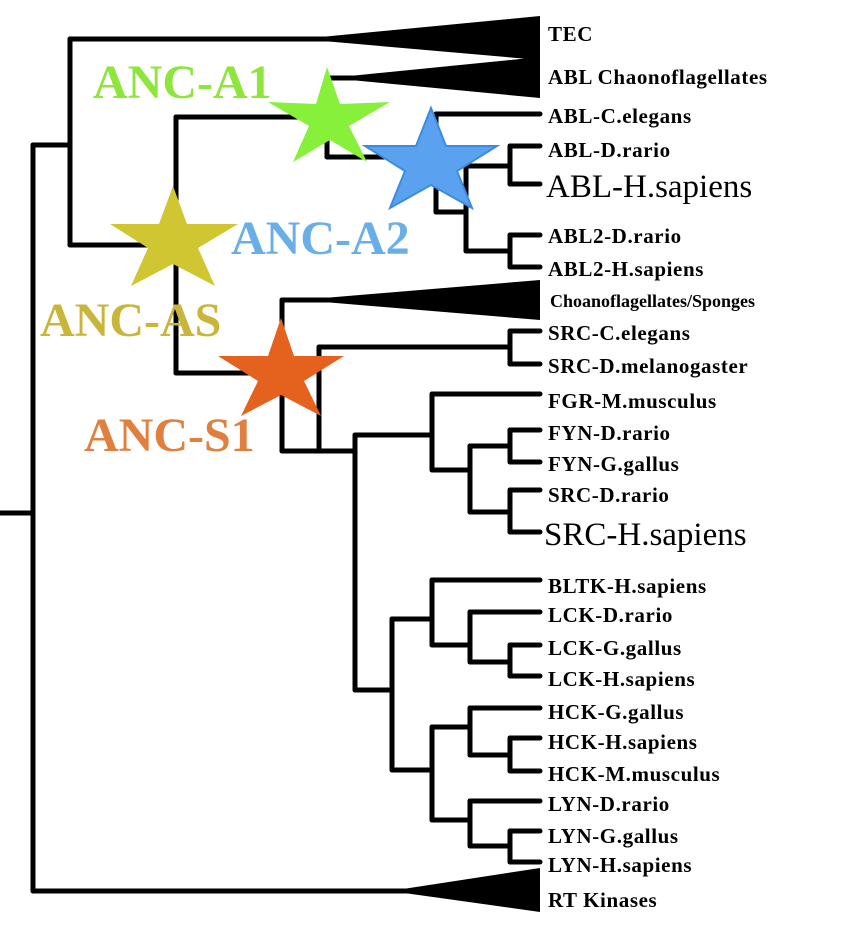 The height and width of the screenshot is (929, 860). I want to click on anc-a1-star-icon, so click(329, 114).